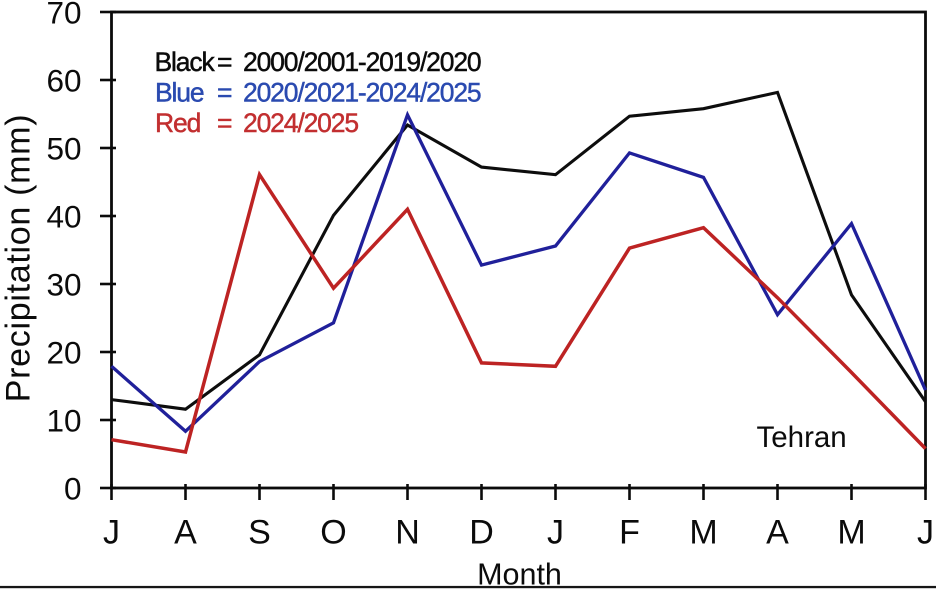 Image resolution: width=936 pixels, height=590 pixels. I want to click on svg-text: 2000/2001-2019/2020, so click(362, 62).